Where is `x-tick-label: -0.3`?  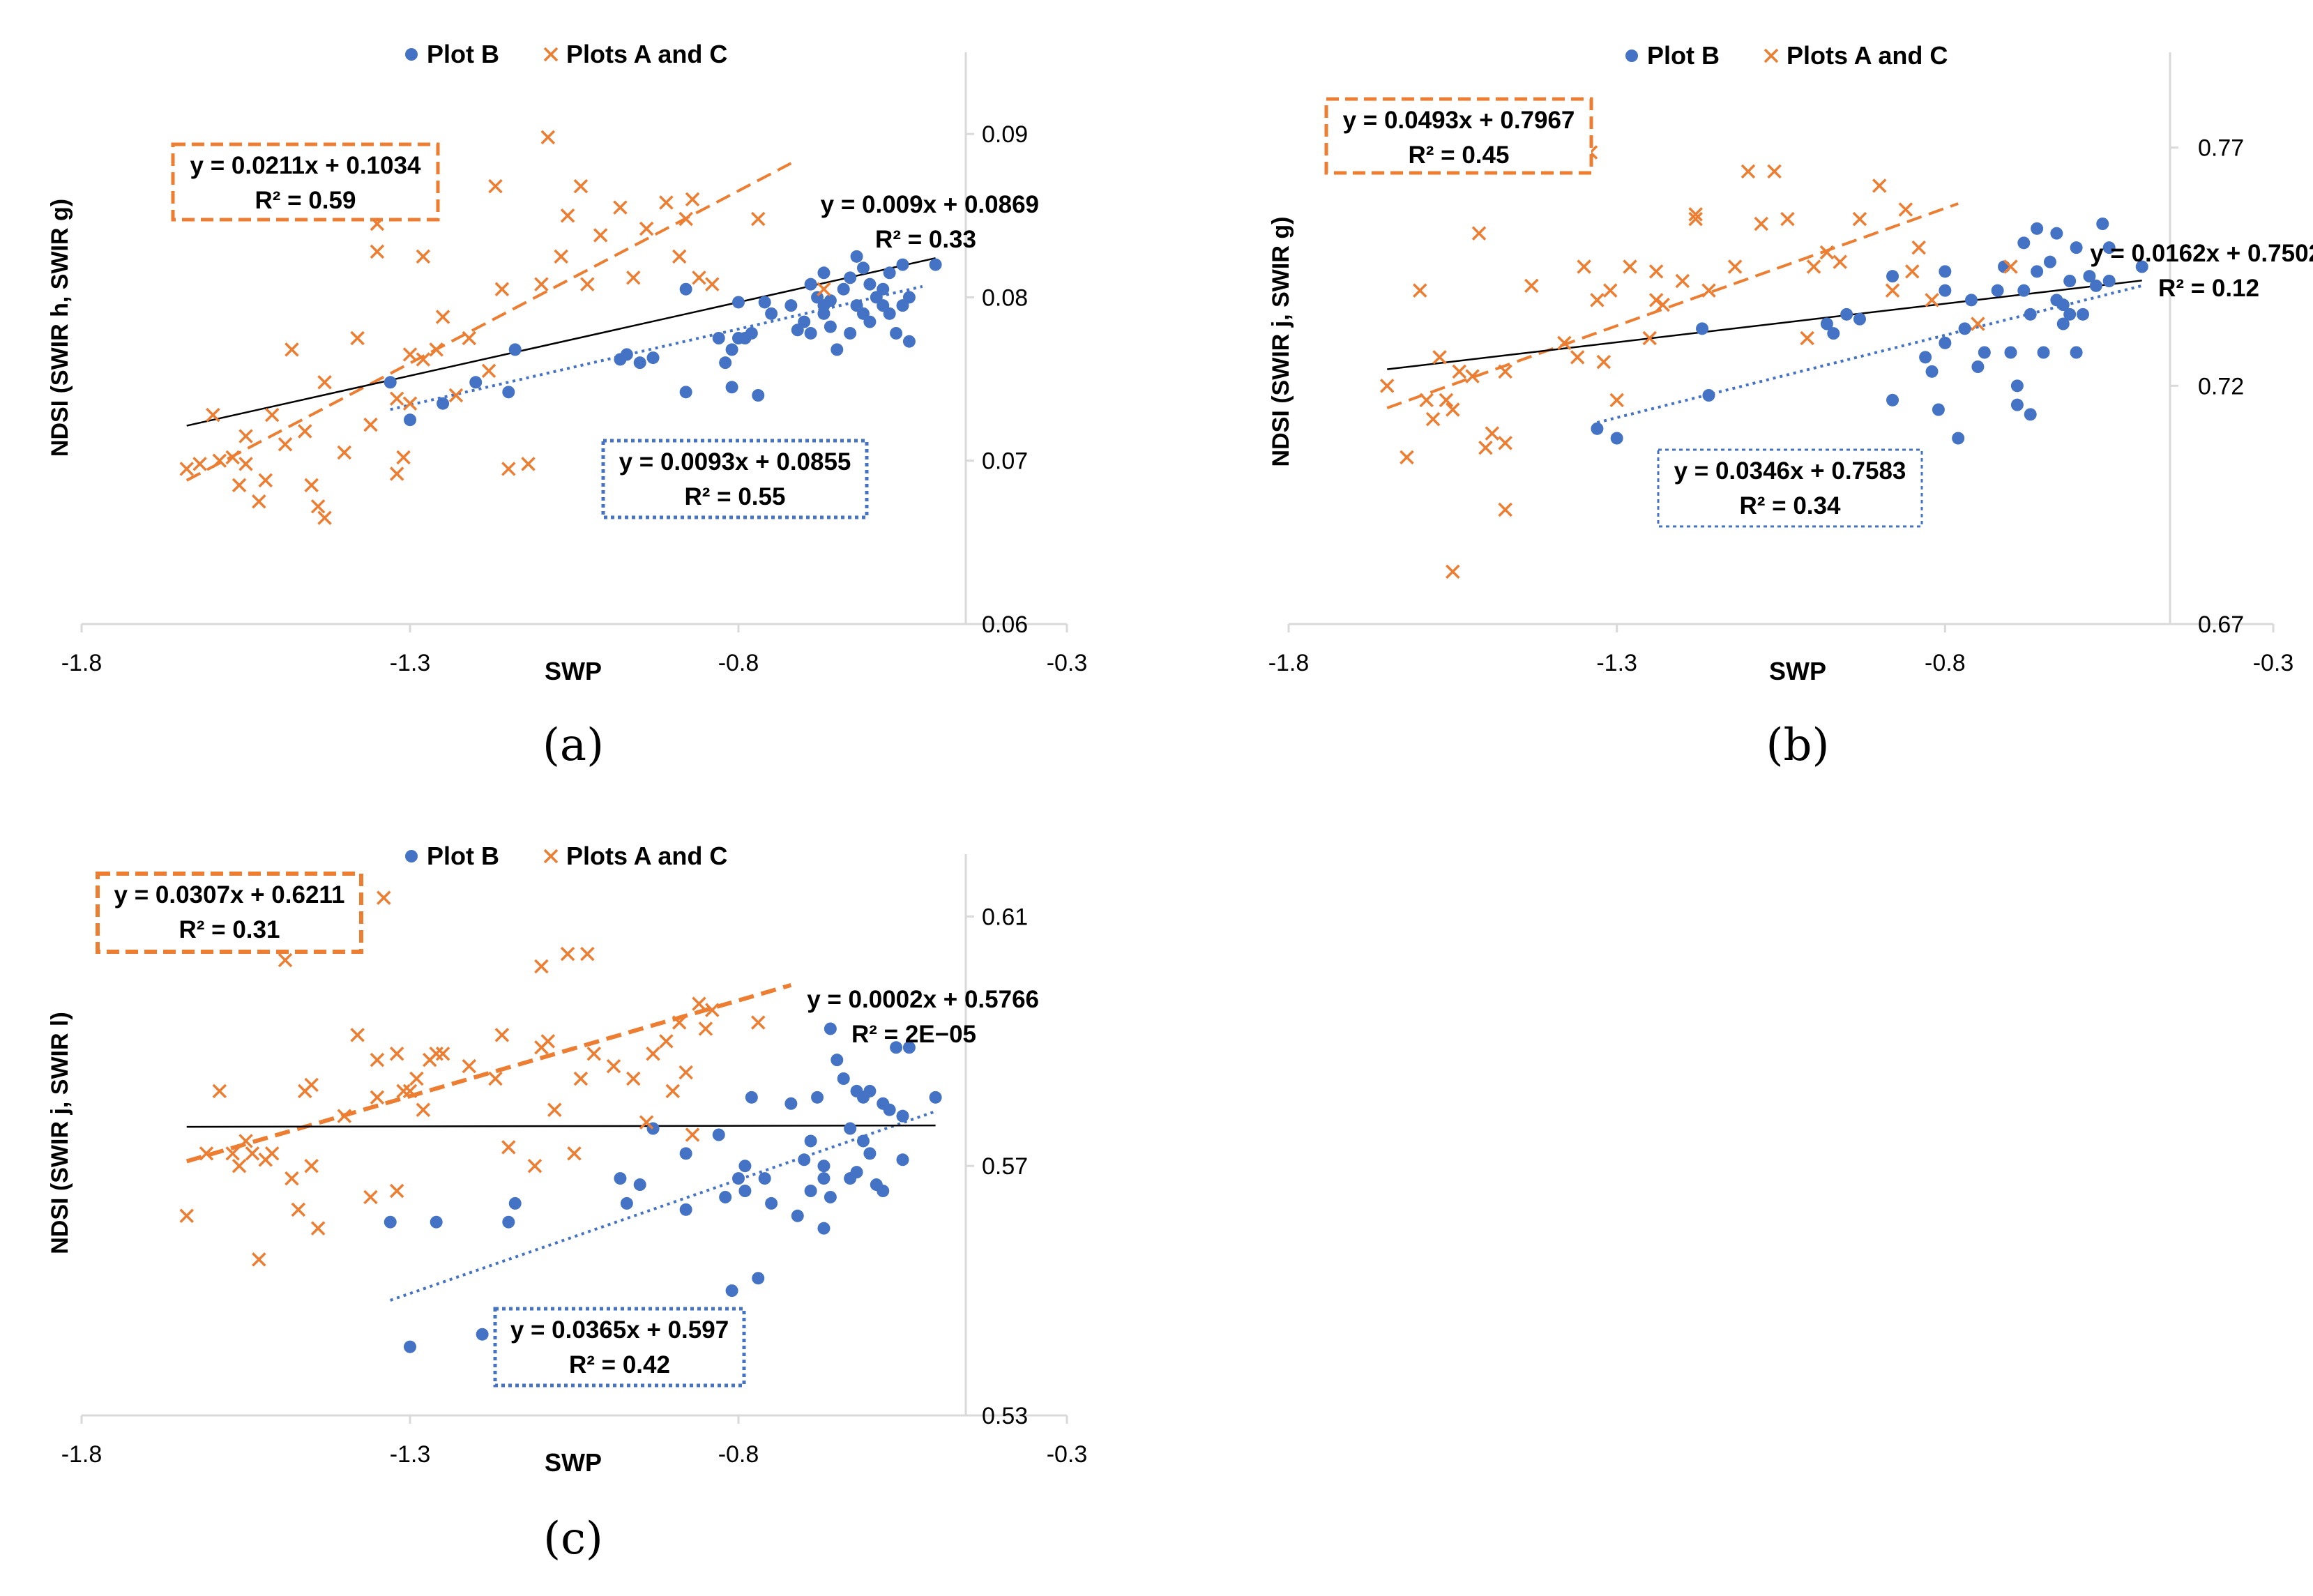 x-tick-label: -0.3 is located at coordinates (2273, 663).